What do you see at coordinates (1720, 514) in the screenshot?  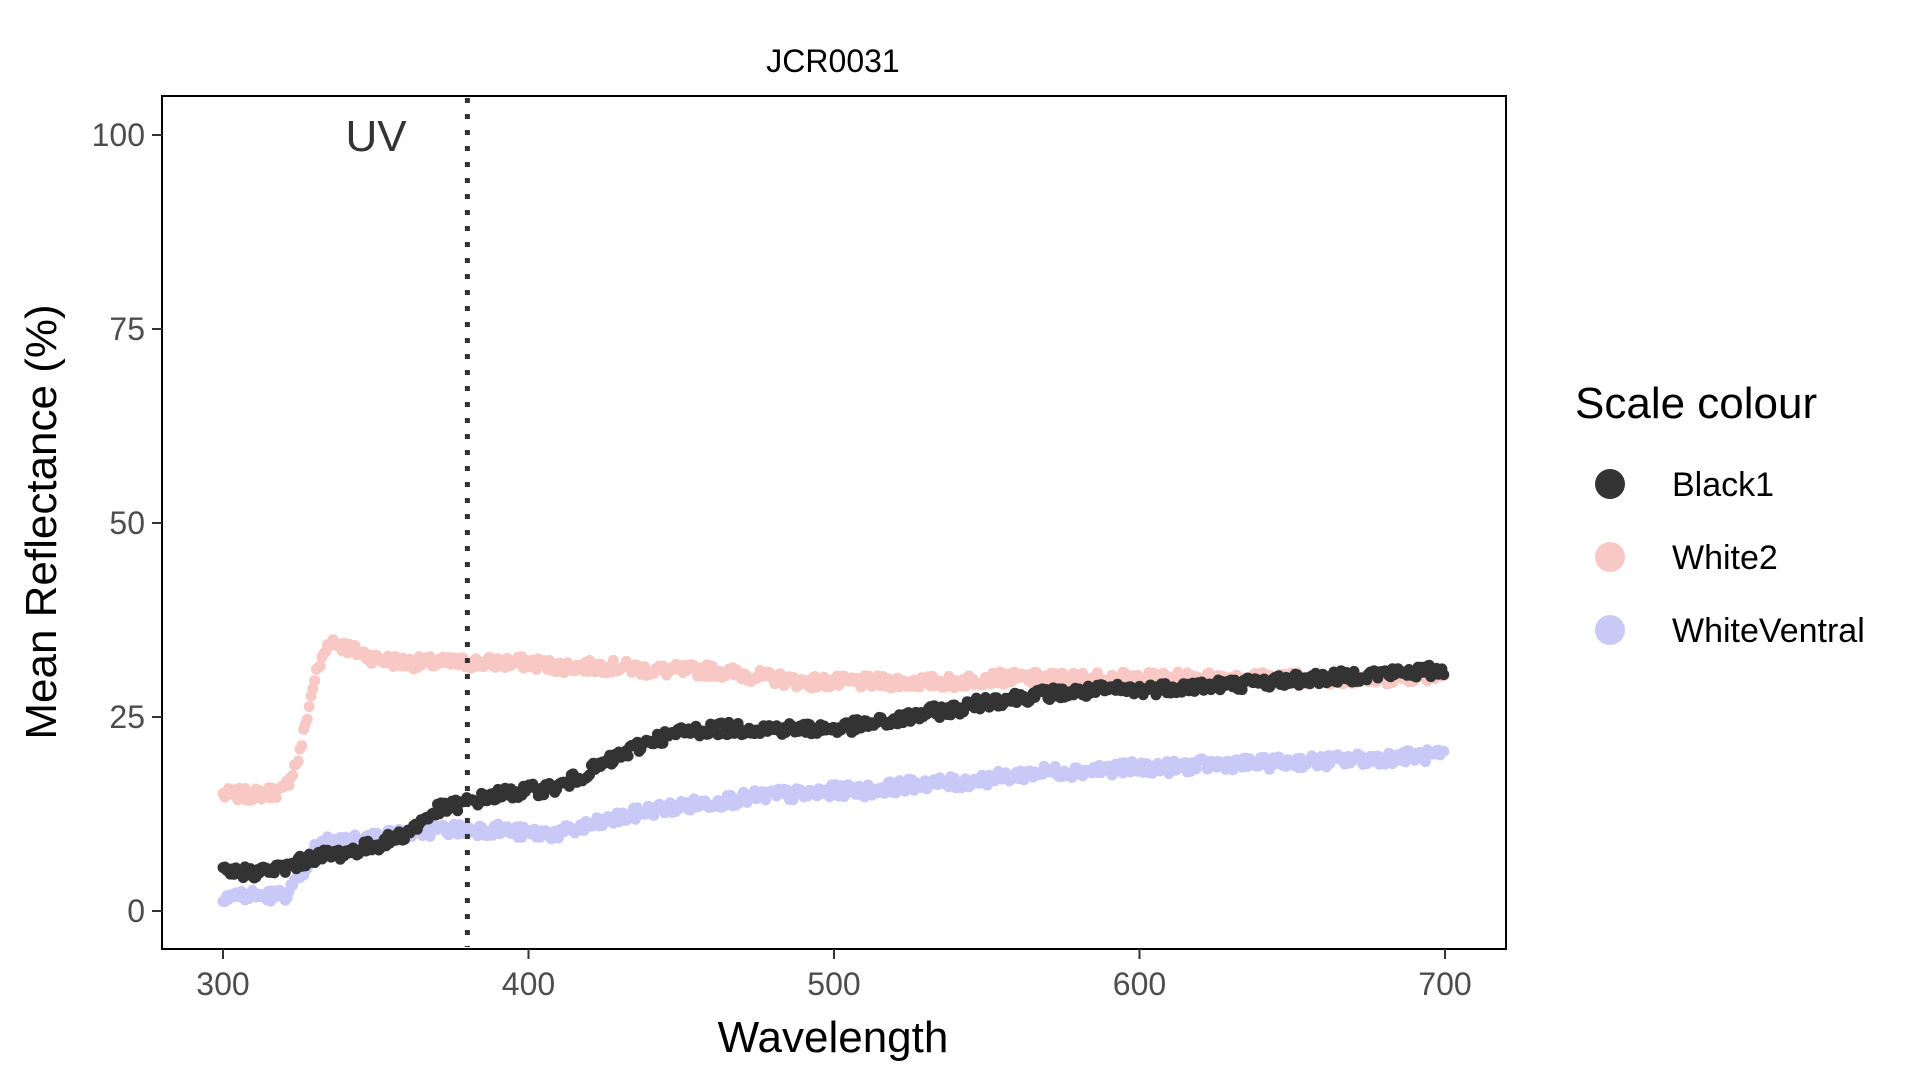 I see `legend: Scale colour Black1 White2 WhiteVentral` at bounding box center [1720, 514].